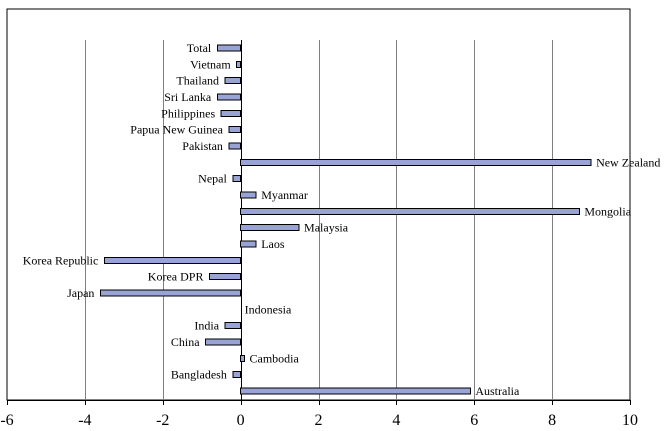 The height and width of the screenshot is (431, 667). What do you see at coordinates (231, 113) in the screenshot?
I see `bar-philippines` at bounding box center [231, 113].